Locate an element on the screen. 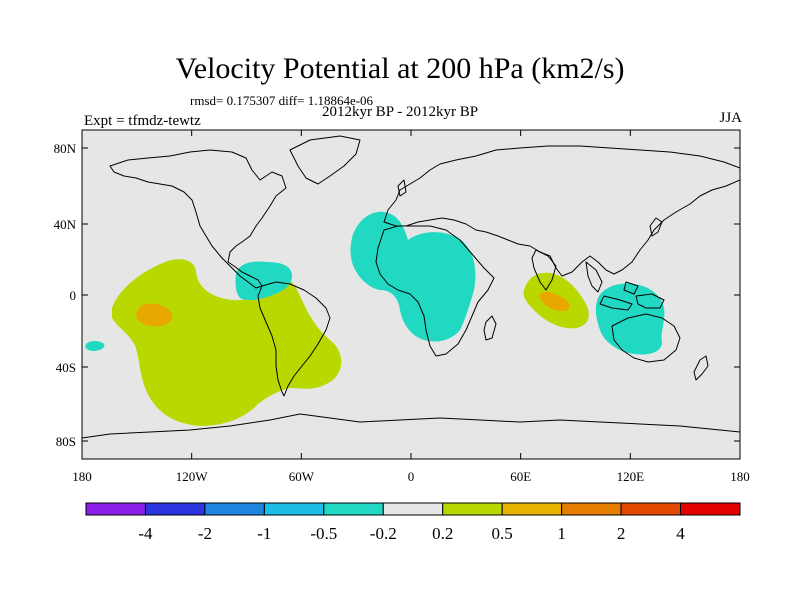 The image size is (800, 600). colorbar-label: -2 is located at coordinates (205, 533).